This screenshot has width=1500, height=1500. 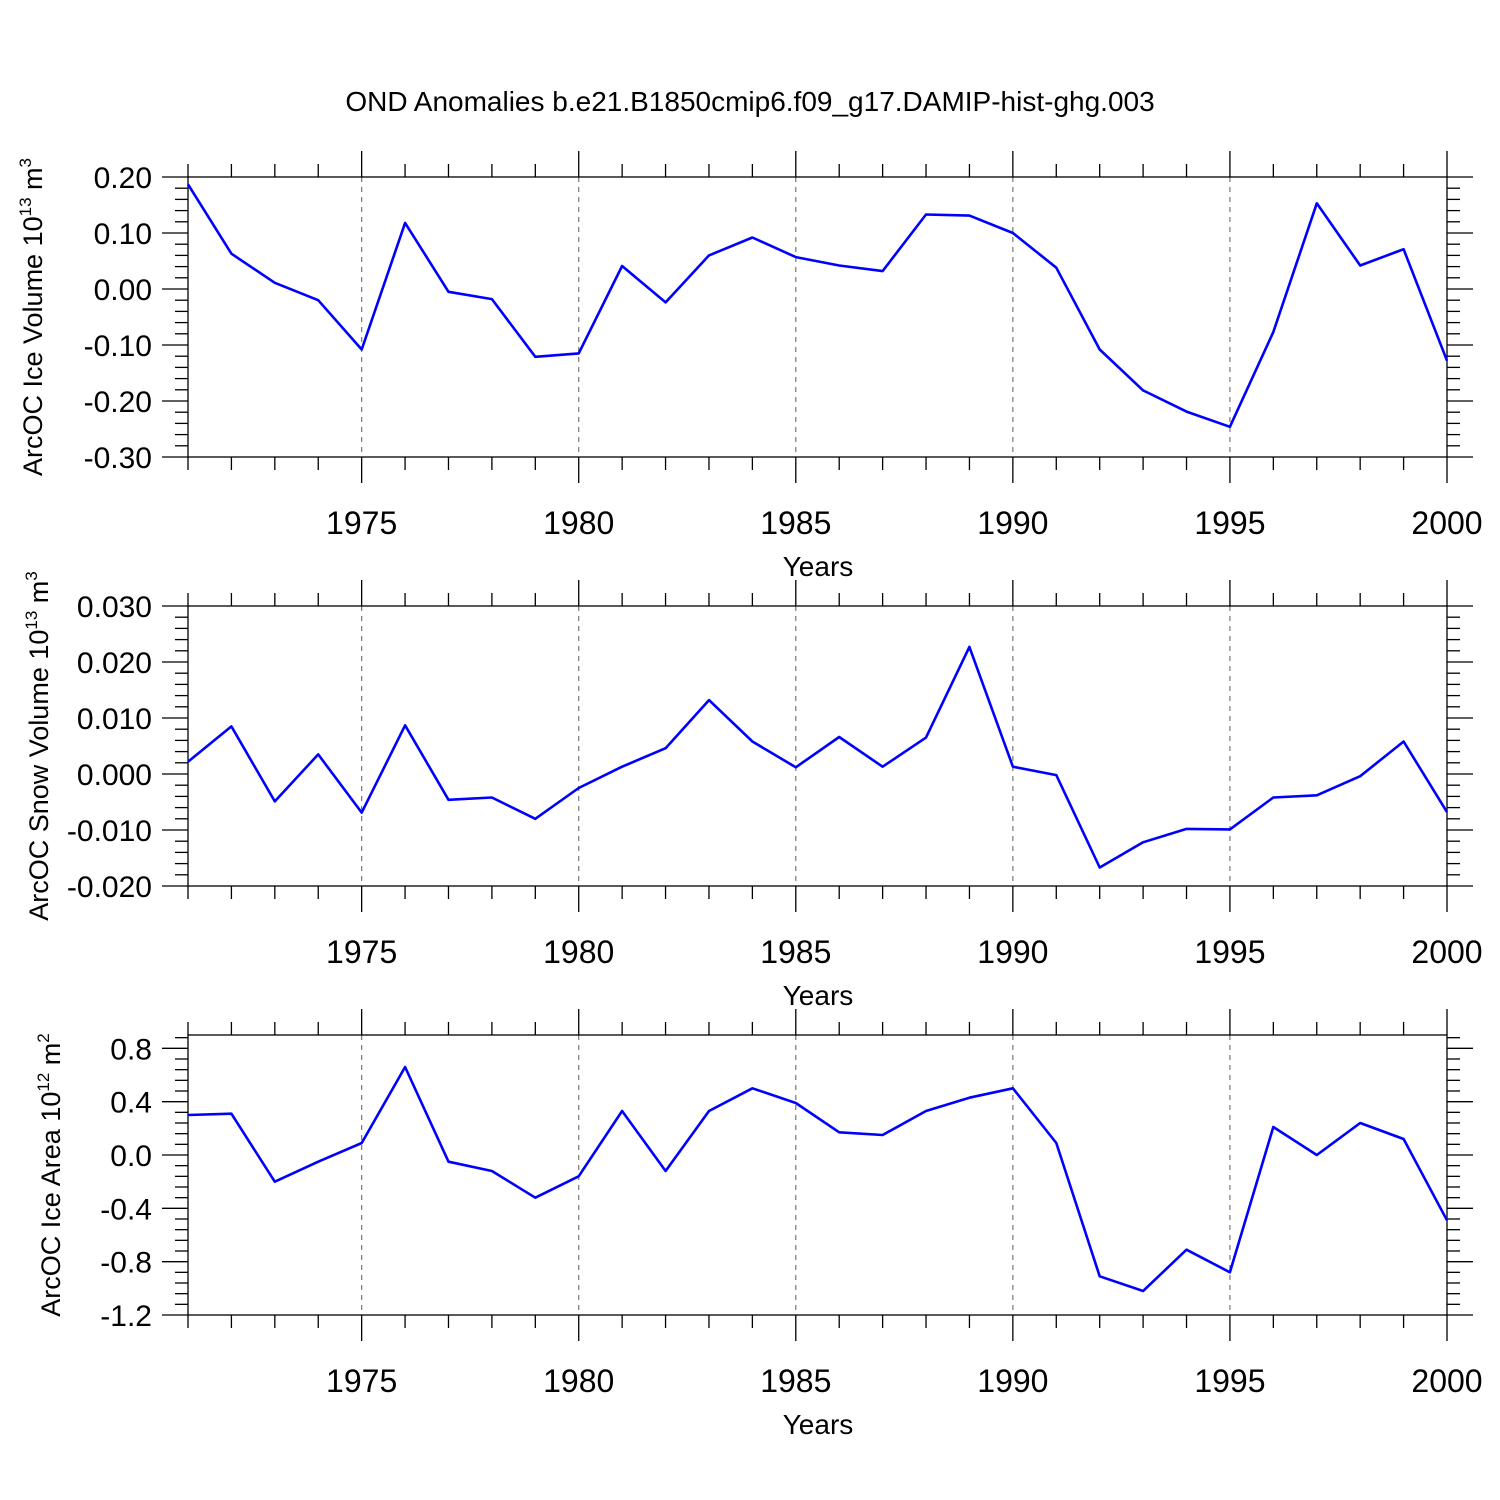 What do you see at coordinates (118, 458) in the screenshot?
I see `y-tick-label: -0.30` at bounding box center [118, 458].